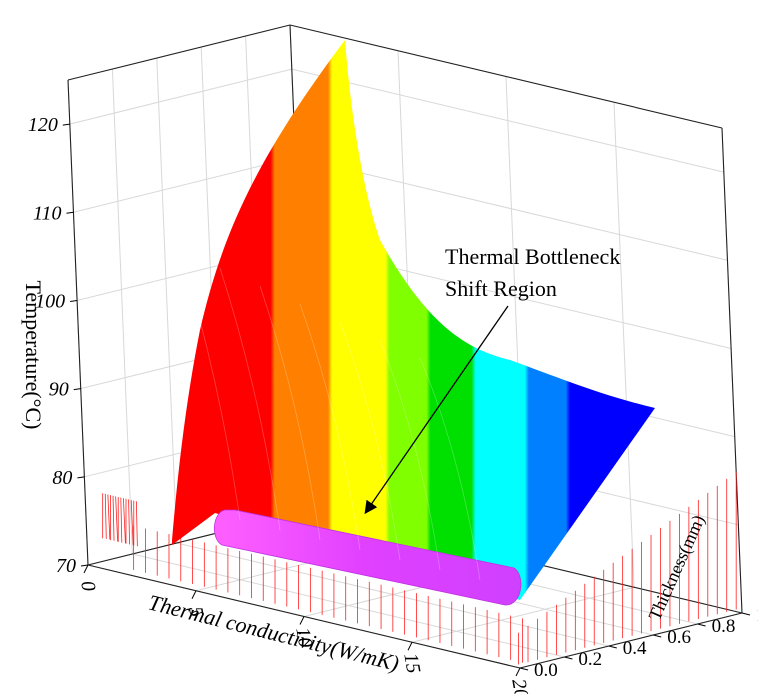 The width and height of the screenshot is (758, 694). I want to click on z-tick-label-3: 100, so click(50, 301).